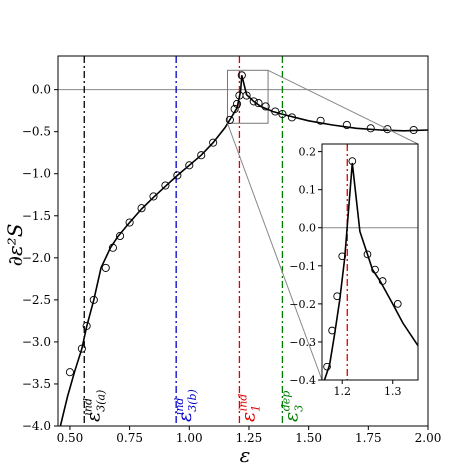 The image size is (474, 474). I want to click on y-tick-label: −2.0, so click(36, 258).